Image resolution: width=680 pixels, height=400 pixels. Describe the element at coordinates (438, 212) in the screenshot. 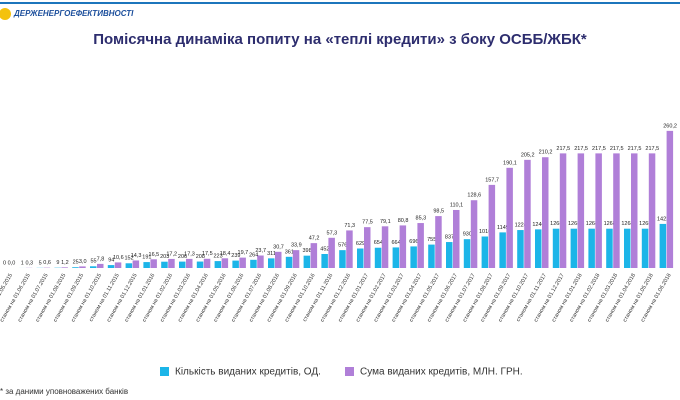

I see `data-label: 98,5` at that location.